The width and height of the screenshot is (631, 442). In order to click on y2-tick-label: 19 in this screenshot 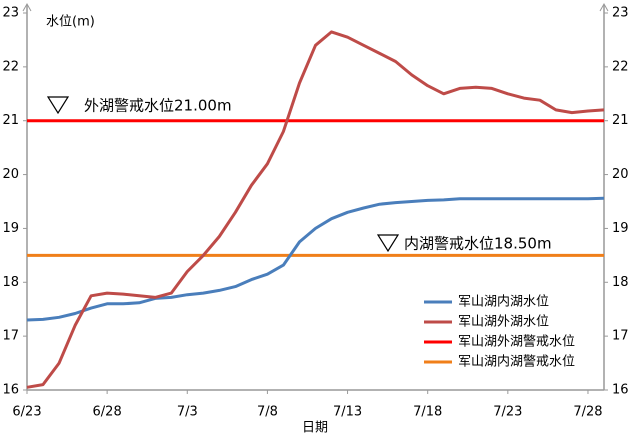, I will do `click(620, 228)`.